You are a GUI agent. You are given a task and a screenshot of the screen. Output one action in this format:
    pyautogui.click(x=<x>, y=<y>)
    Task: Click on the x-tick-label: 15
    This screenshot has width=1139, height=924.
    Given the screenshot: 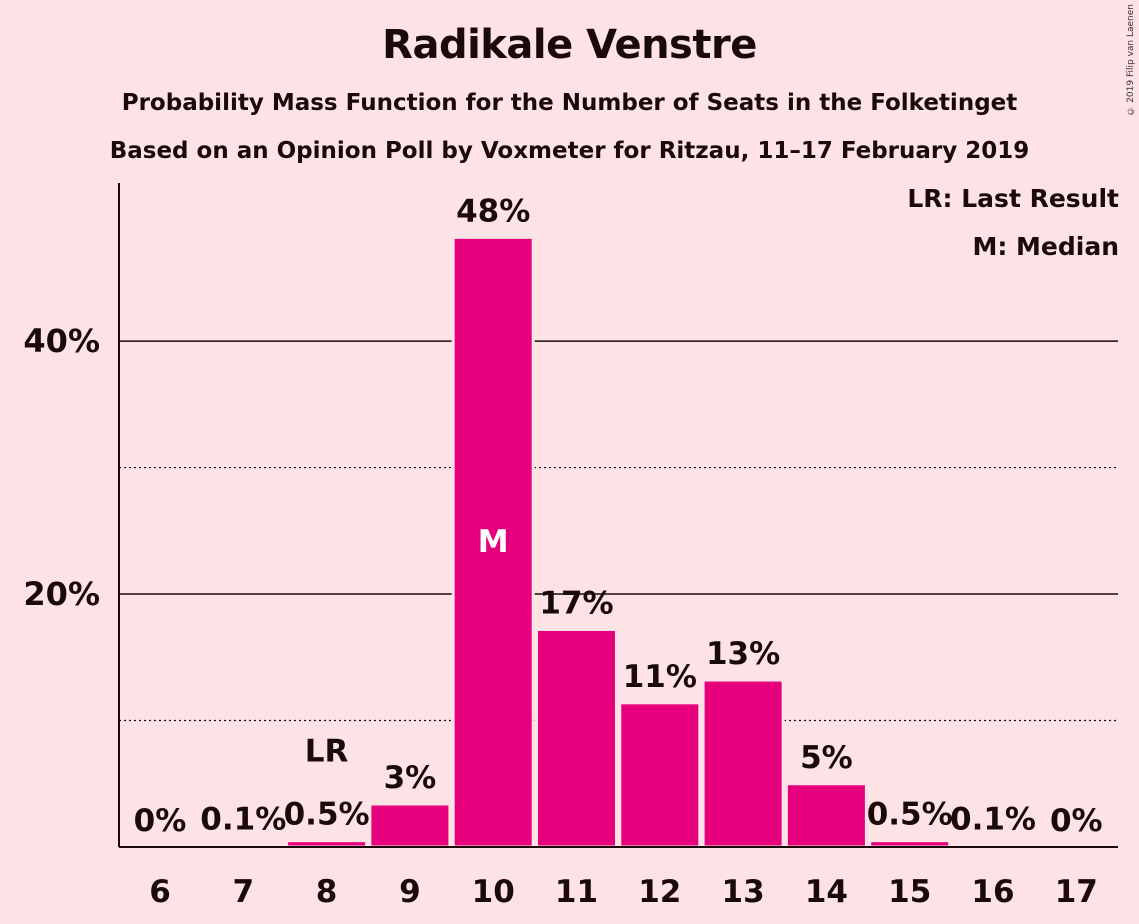 What is the action you would take?
    pyautogui.click(x=909, y=892)
    